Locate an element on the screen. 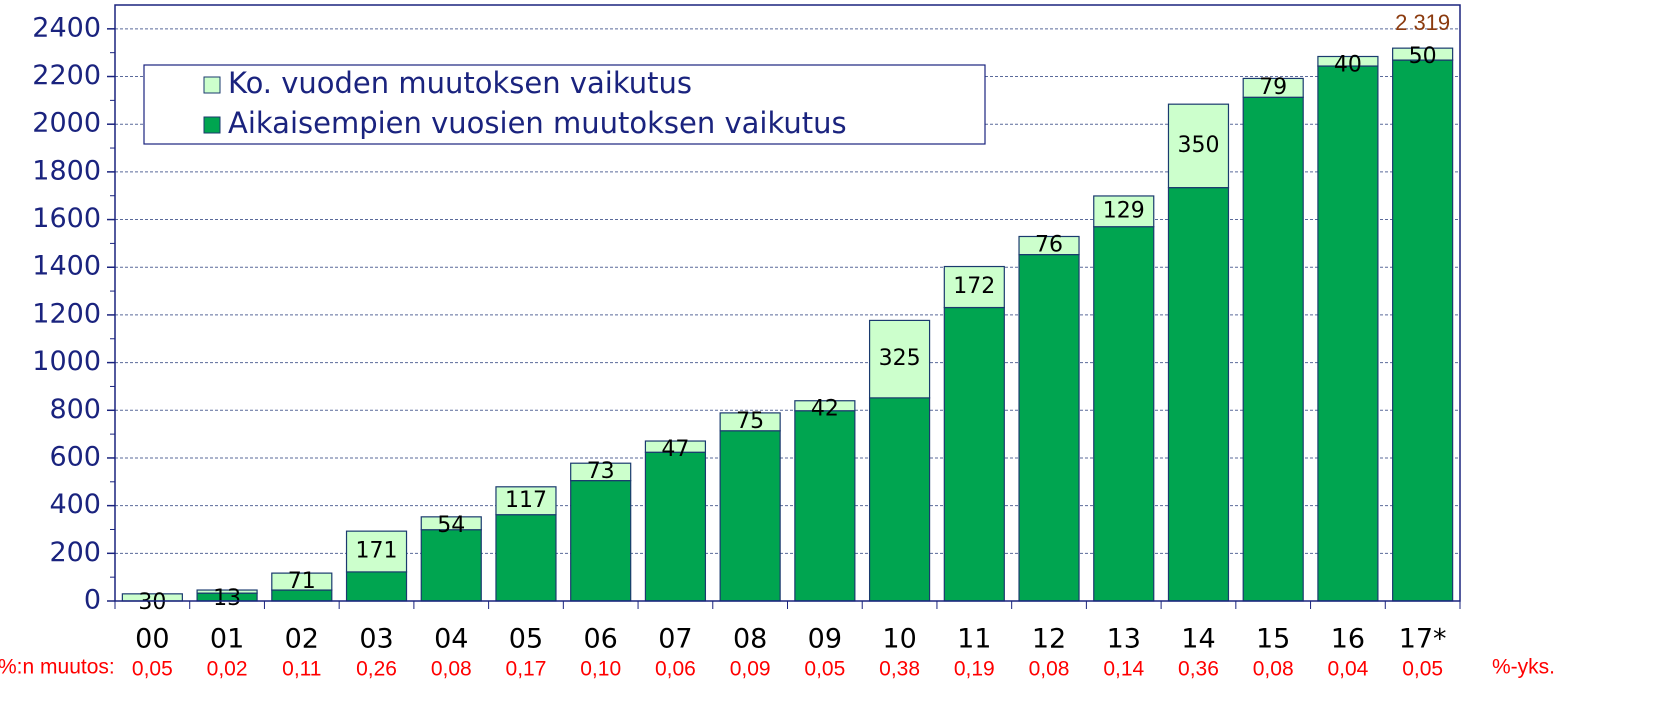 This screenshot has height=720, width=1656. row-value: 0,26 is located at coordinates (376, 669).